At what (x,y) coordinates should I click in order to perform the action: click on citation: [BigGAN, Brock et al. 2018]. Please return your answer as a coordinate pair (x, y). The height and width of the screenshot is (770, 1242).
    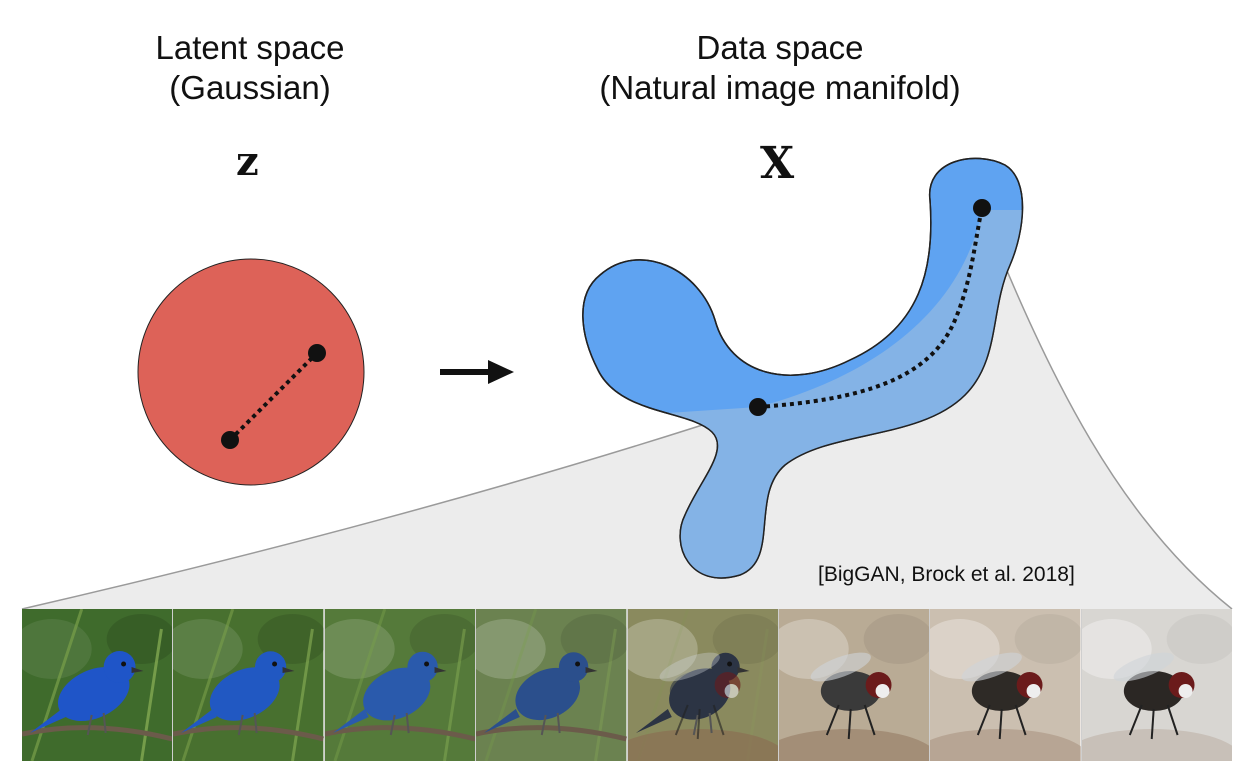
    Looking at the image, I should click on (946, 574).